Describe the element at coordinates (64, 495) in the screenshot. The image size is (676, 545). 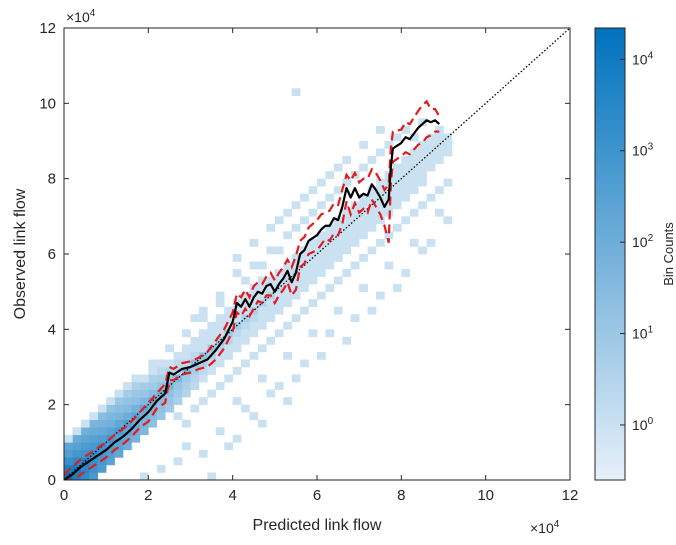
I see `x-tick-label: 0` at that location.